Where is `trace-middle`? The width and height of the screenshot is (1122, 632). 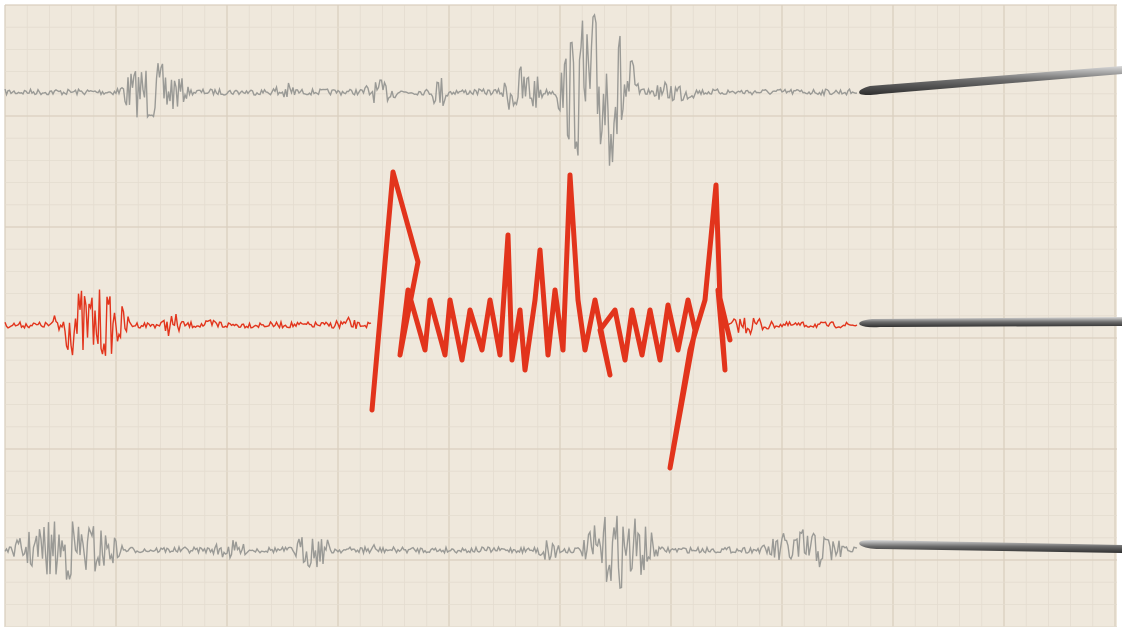 trace-middle is located at coordinates (431, 322).